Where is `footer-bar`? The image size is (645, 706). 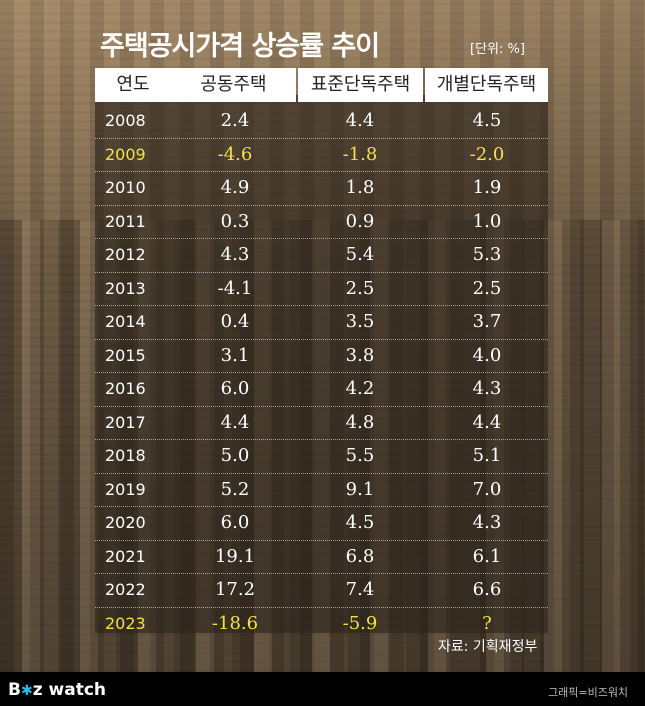 footer-bar is located at coordinates (322, 689).